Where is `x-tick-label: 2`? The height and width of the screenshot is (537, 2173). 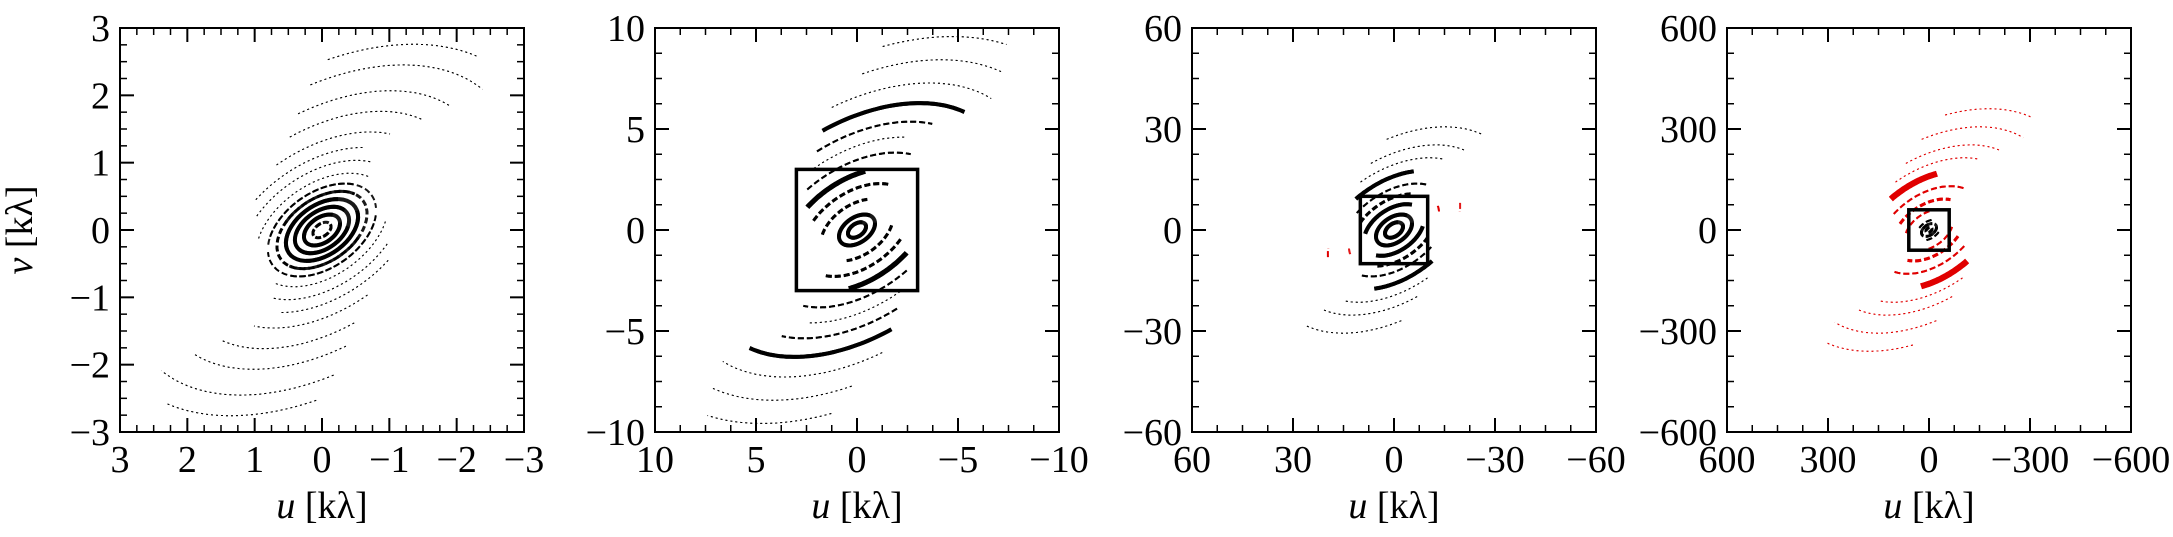
x-tick-label: 2 is located at coordinates (187, 460).